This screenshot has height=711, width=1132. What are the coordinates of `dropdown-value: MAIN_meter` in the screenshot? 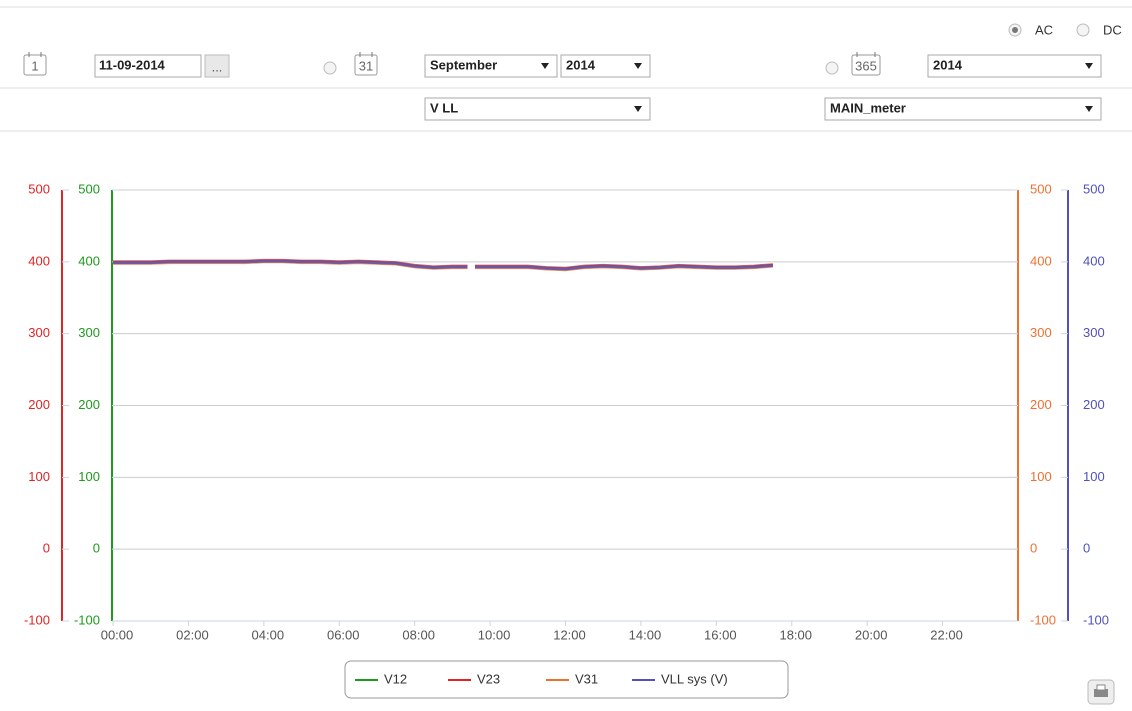 It's located at (868, 107).